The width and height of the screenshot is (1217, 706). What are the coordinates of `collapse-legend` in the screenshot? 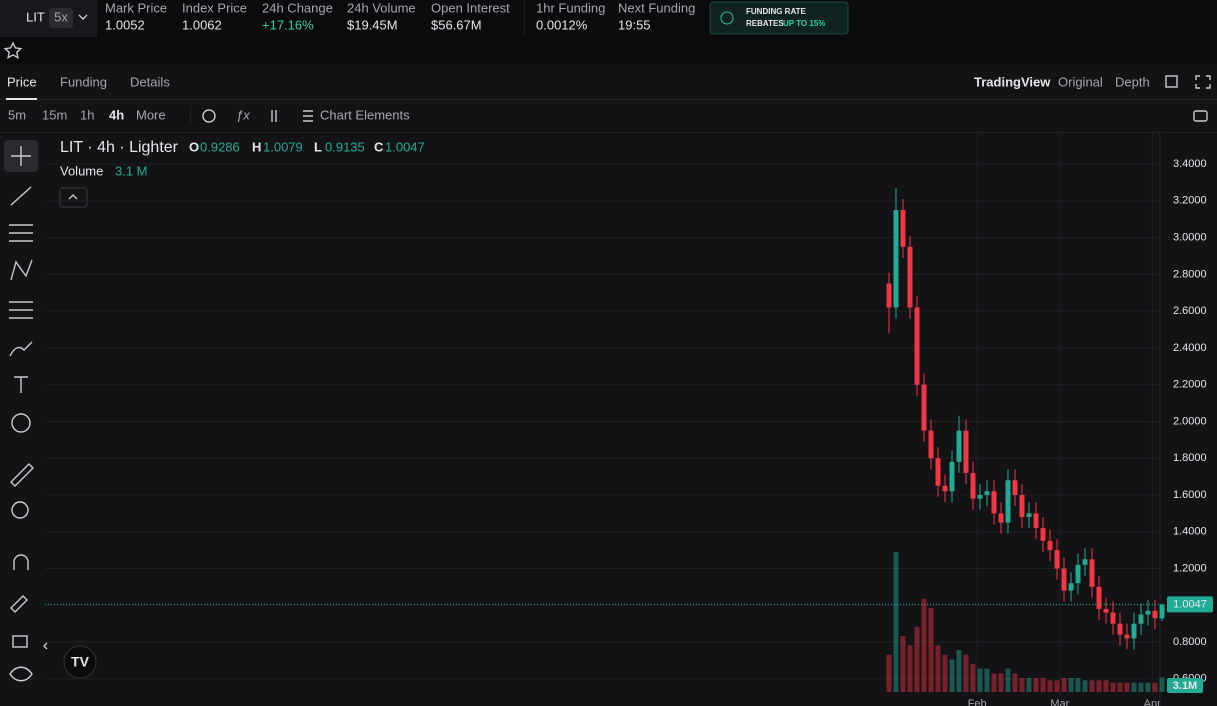 It's located at (73, 197).